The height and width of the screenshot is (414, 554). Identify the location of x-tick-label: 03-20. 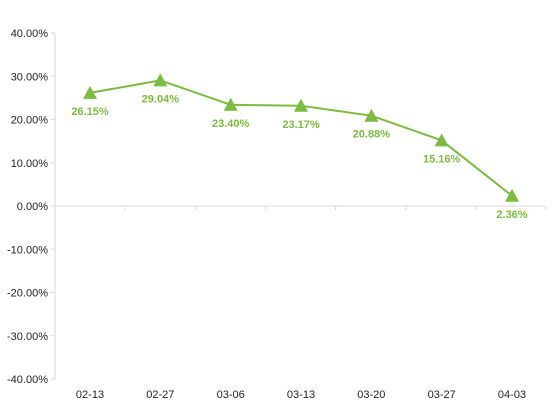
(371, 395).